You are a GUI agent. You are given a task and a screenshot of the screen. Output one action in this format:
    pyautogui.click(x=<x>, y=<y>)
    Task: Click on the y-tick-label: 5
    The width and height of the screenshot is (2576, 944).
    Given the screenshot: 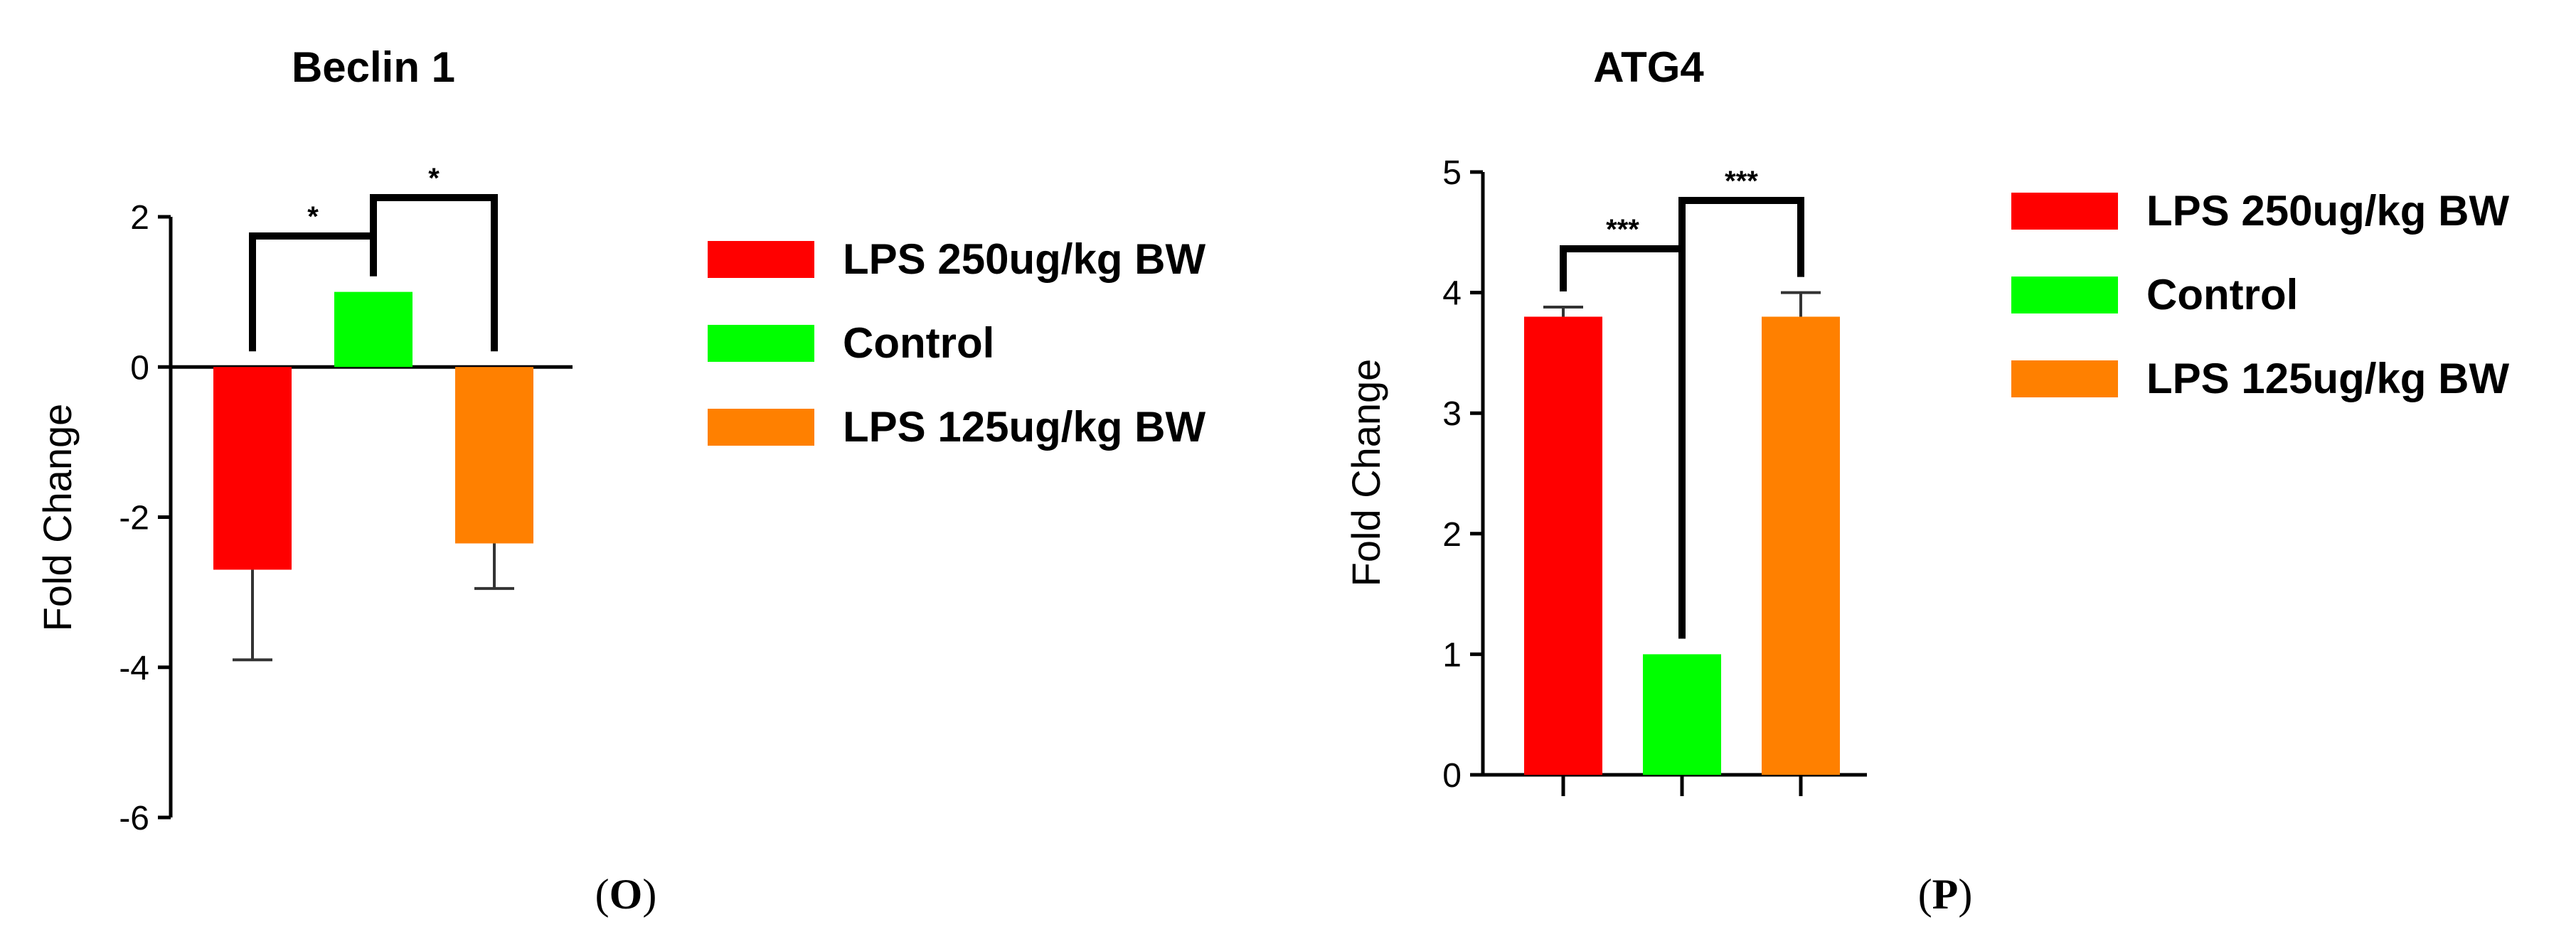 What is the action you would take?
    pyautogui.click(x=1452, y=173)
    